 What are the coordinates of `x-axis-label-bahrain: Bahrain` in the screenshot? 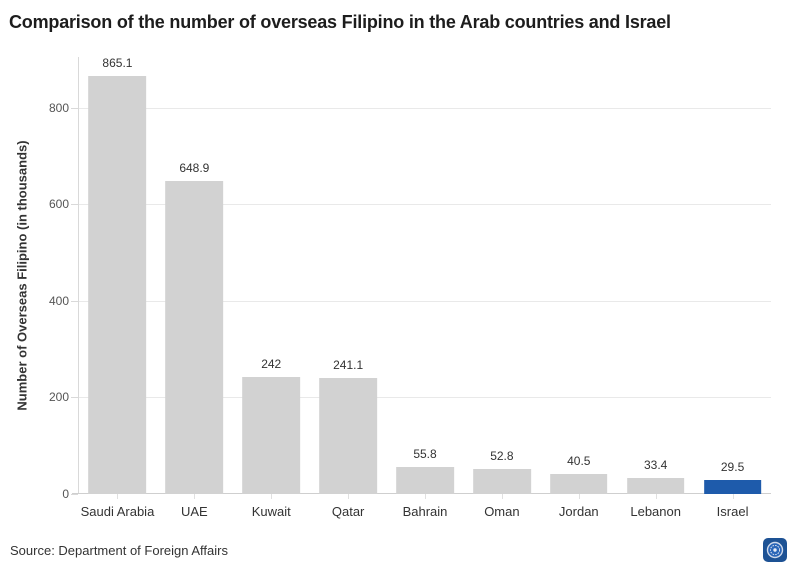 It's located at (425, 511).